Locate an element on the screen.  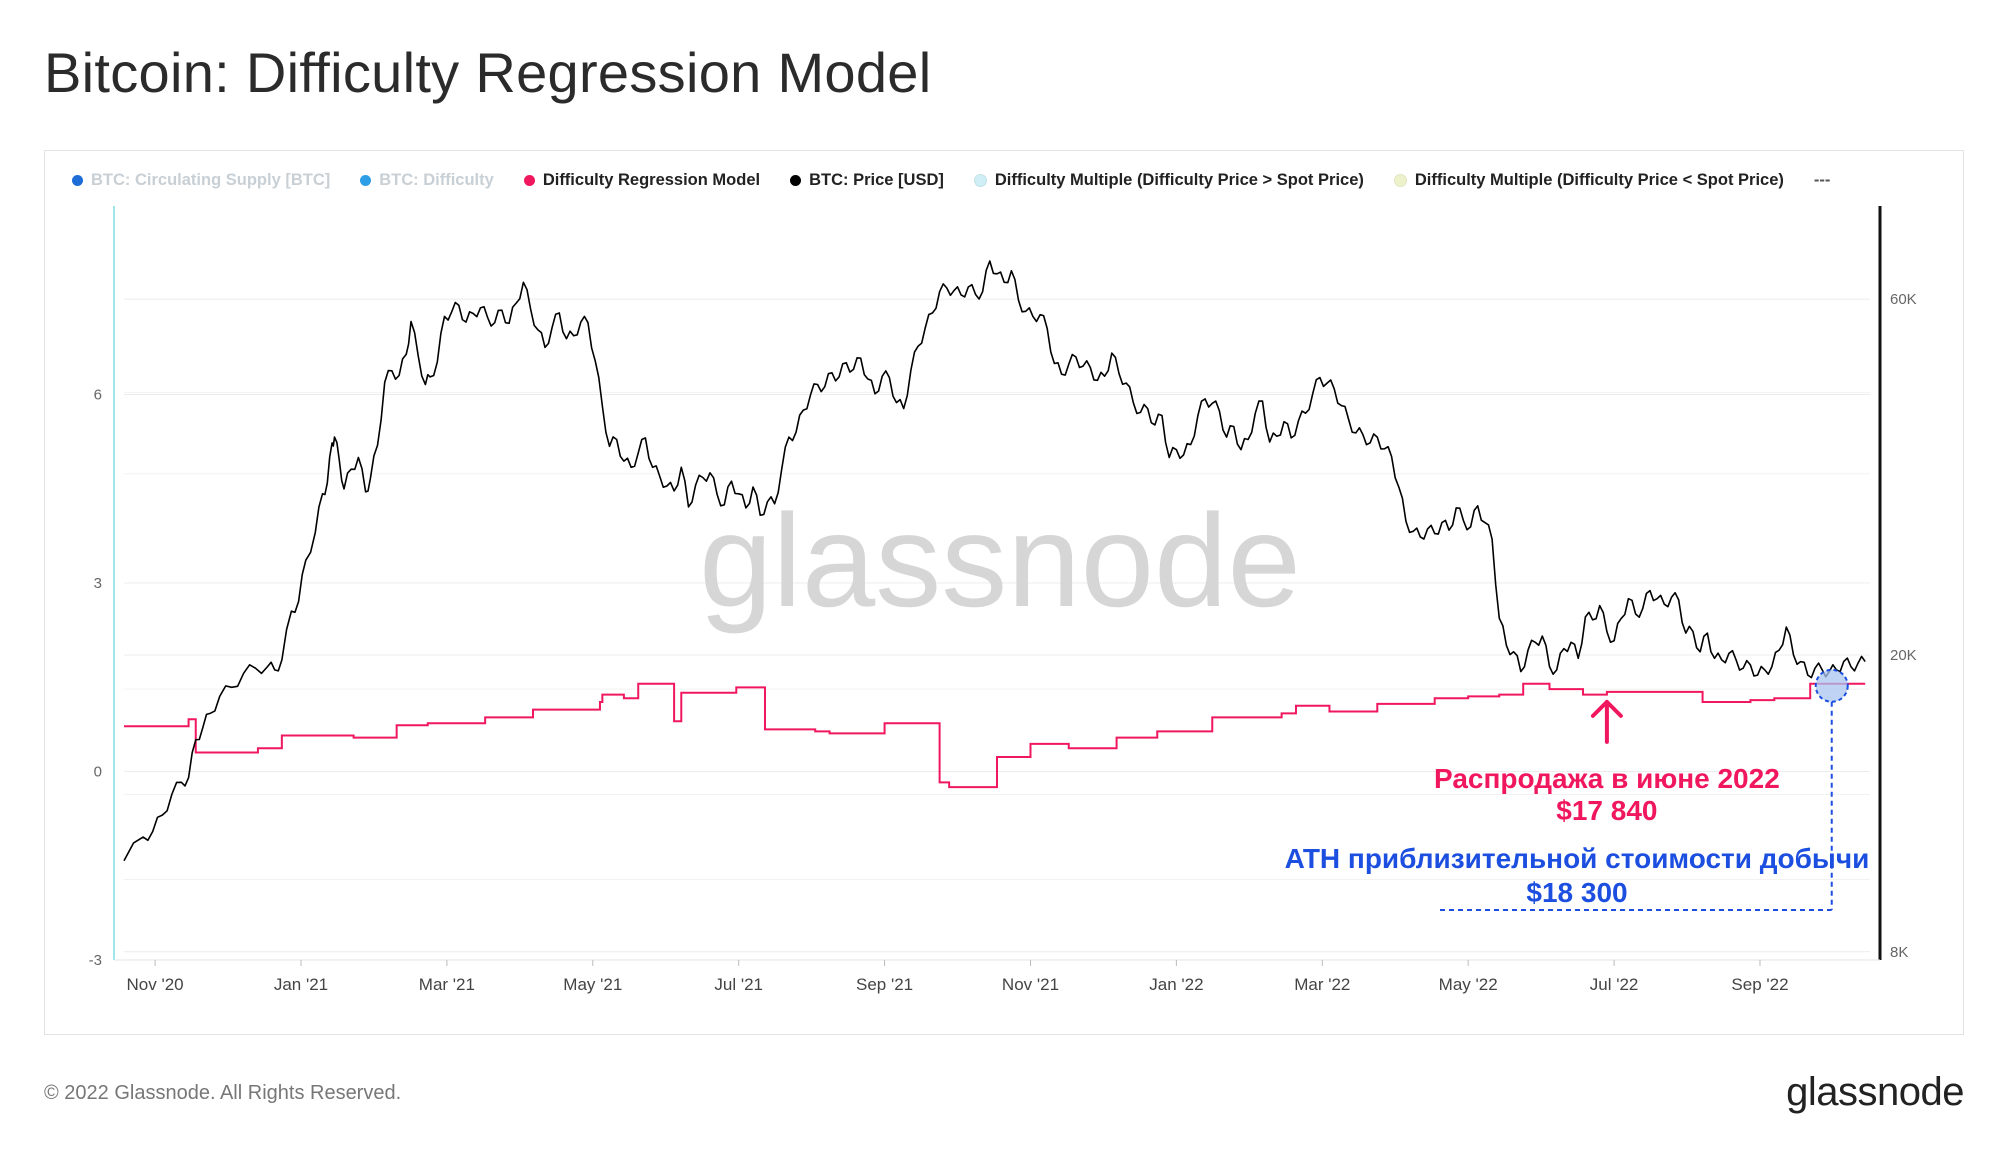
x-tick-label: Mar '21 is located at coordinates (447, 984).